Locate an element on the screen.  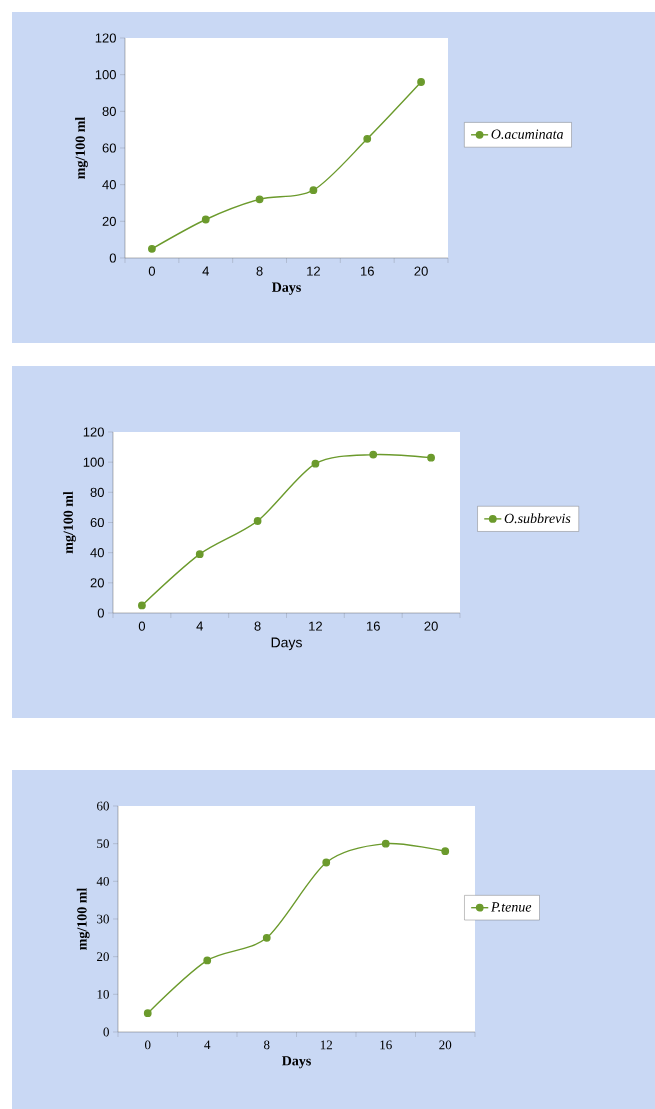
legend-label: P.tenue is located at coordinates (511, 907).